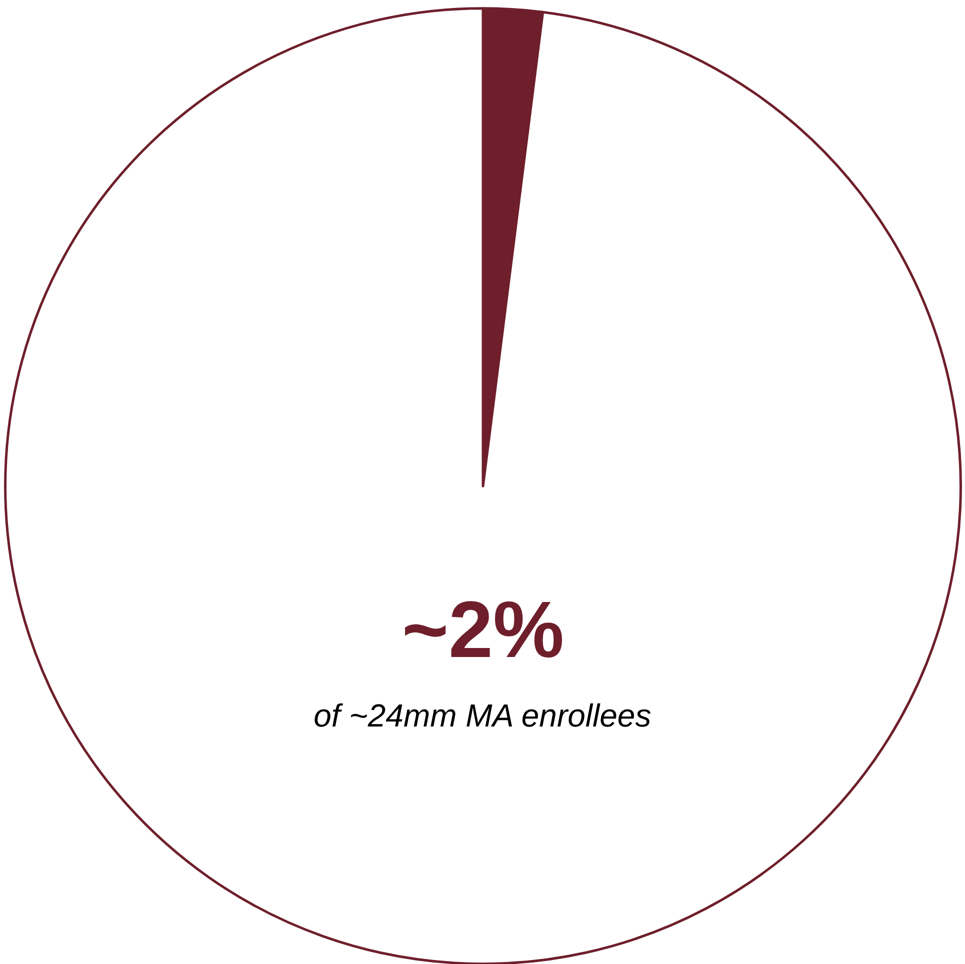 Image resolution: width=965 pixels, height=964 pixels. What do you see at coordinates (483, 716) in the screenshot?
I see `text: of ~24mm MA enrollees` at bounding box center [483, 716].